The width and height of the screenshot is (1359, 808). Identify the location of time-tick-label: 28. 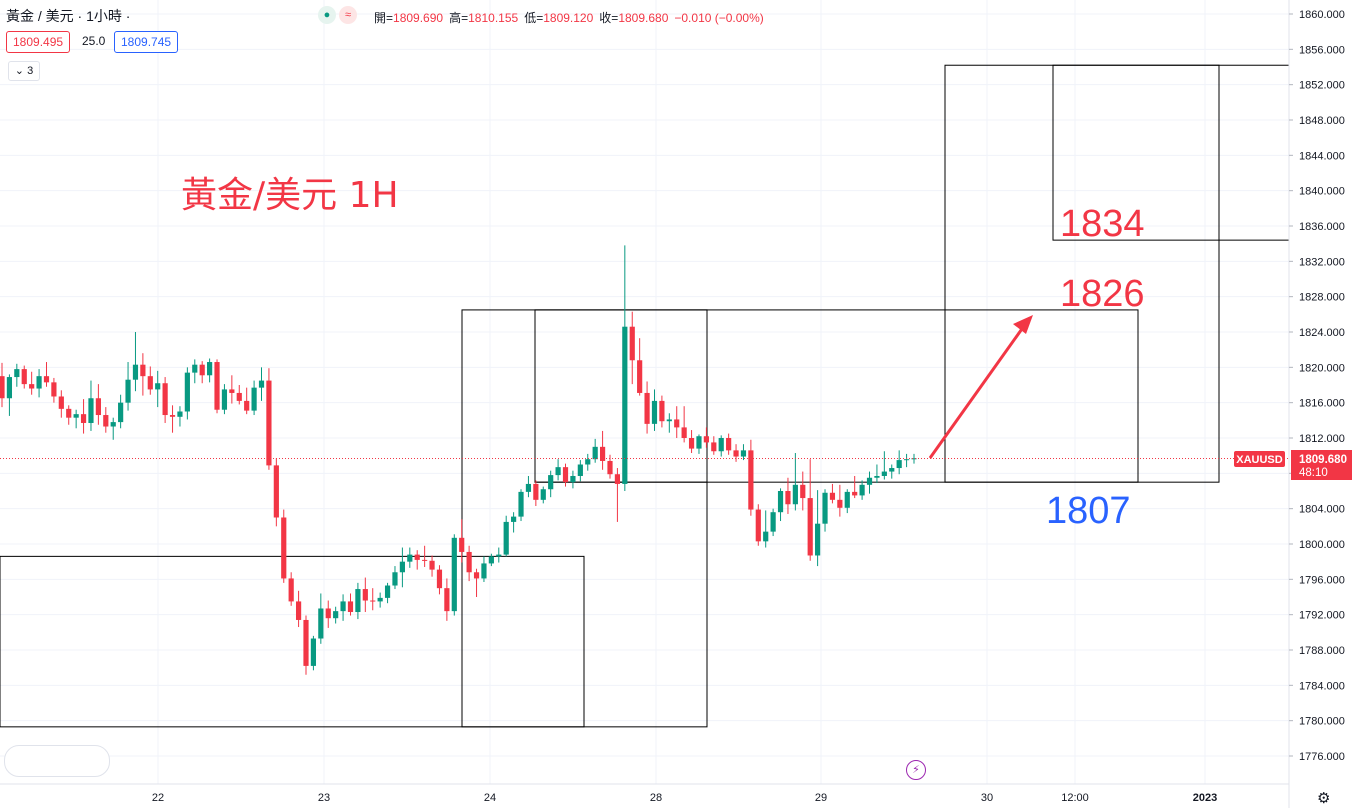
(656, 798).